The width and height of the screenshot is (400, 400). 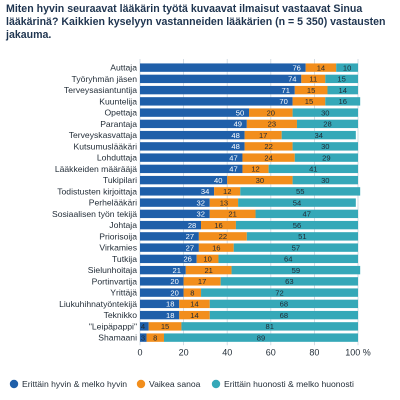 What do you see at coordinates (289, 384) in the screenshot?
I see `legend-label: Erittäin huonosti & melko huonosti` at bounding box center [289, 384].